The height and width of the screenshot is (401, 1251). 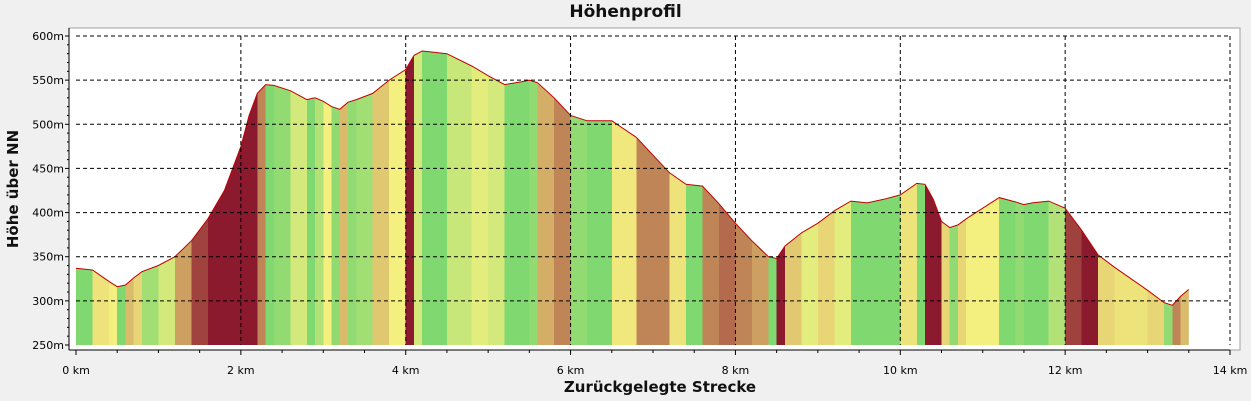 What do you see at coordinates (48, 213) in the screenshot?
I see `y-tick-label: 400m` at bounding box center [48, 213].